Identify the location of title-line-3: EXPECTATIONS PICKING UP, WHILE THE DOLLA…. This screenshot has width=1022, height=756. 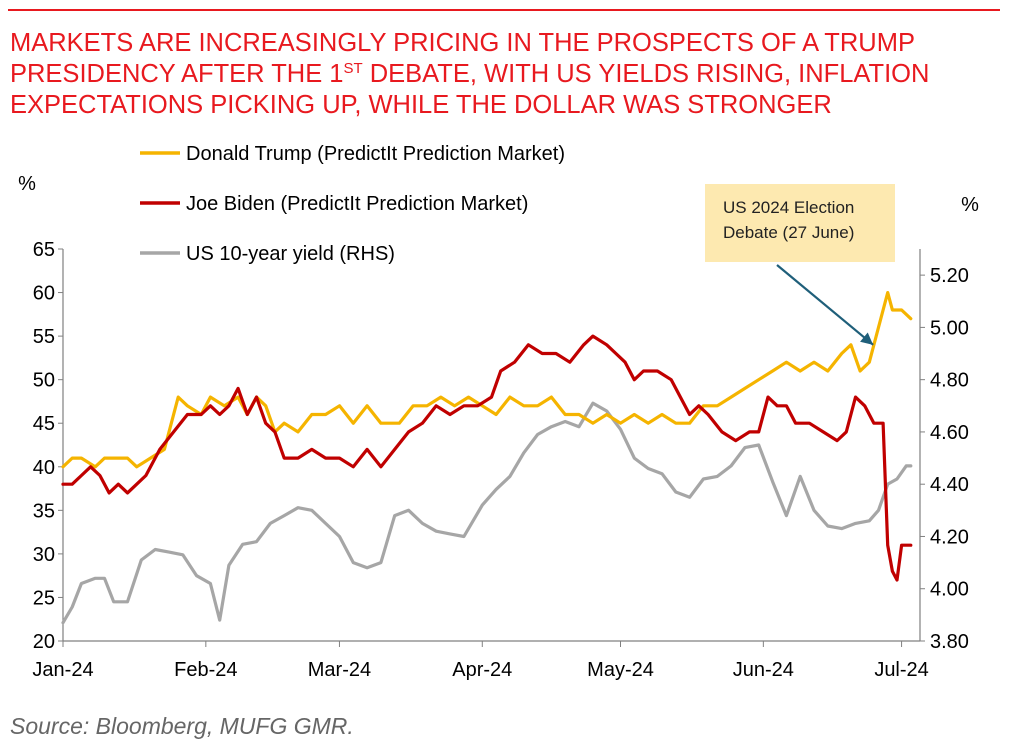
(421, 105).